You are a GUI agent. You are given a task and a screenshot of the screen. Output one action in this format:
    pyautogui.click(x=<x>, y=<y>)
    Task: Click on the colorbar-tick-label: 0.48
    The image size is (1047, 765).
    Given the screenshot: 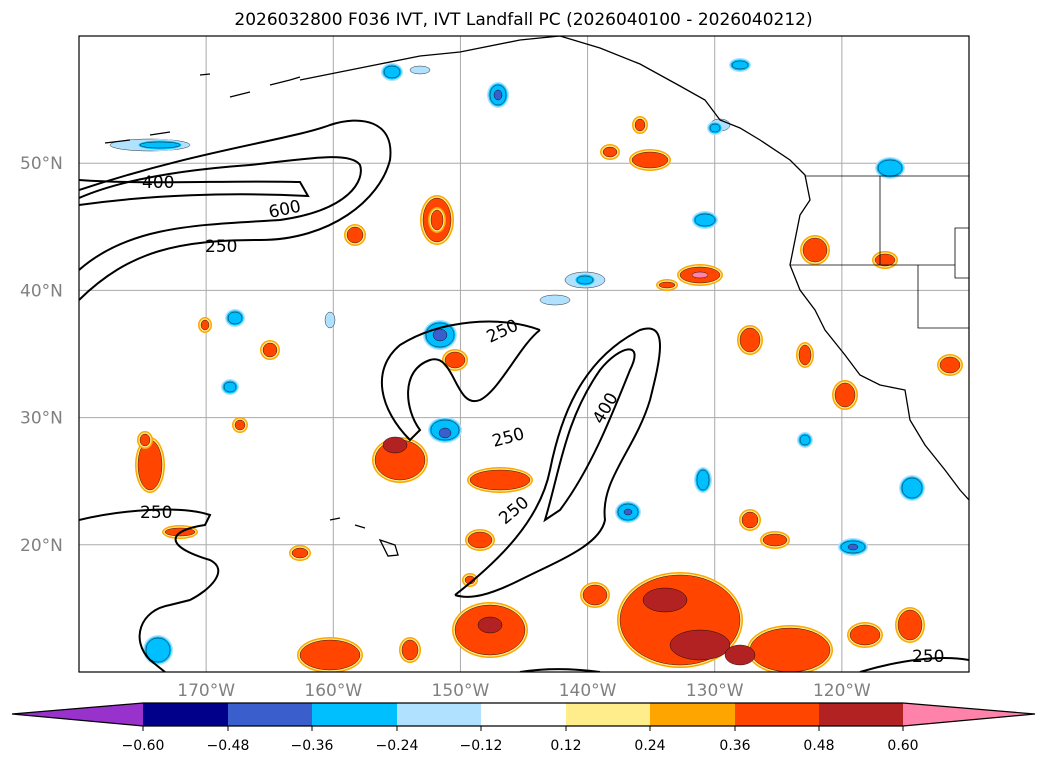 What is the action you would take?
    pyautogui.click(x=818, y=746)
    